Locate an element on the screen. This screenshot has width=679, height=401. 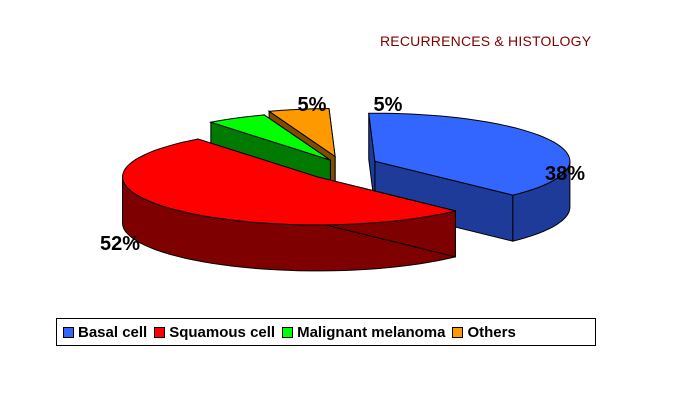
pie-slice-others is located at coordinates (301, 133).